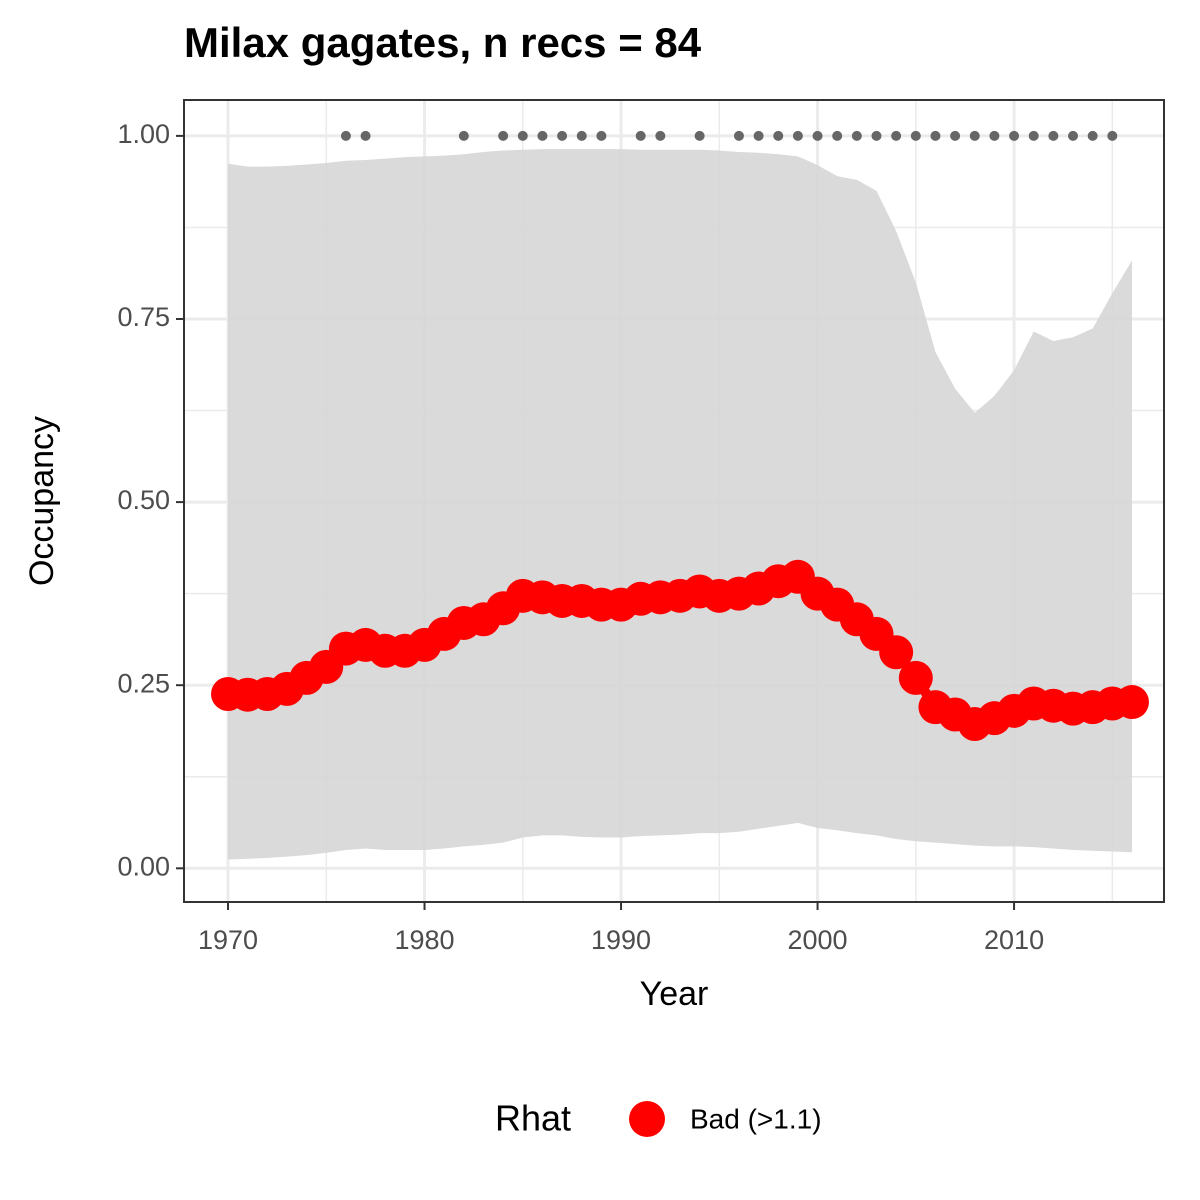  What do you see at coordinates (1014, 940) in the screenshot?
I see `x-tick-label: 2010` at bounding box center [1014, 940].